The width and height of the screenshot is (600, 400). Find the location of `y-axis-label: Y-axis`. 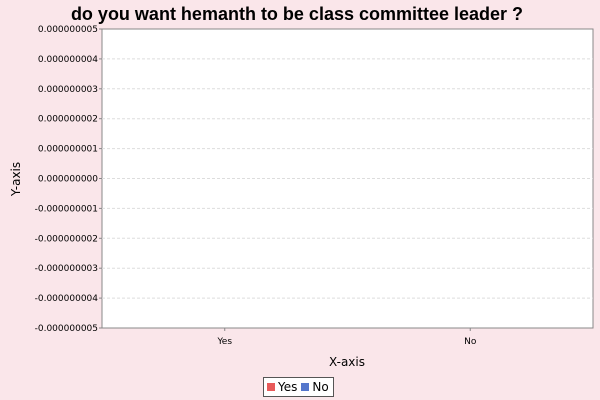

y-axis-label: Y-axis is located at coordinates (16, 179).